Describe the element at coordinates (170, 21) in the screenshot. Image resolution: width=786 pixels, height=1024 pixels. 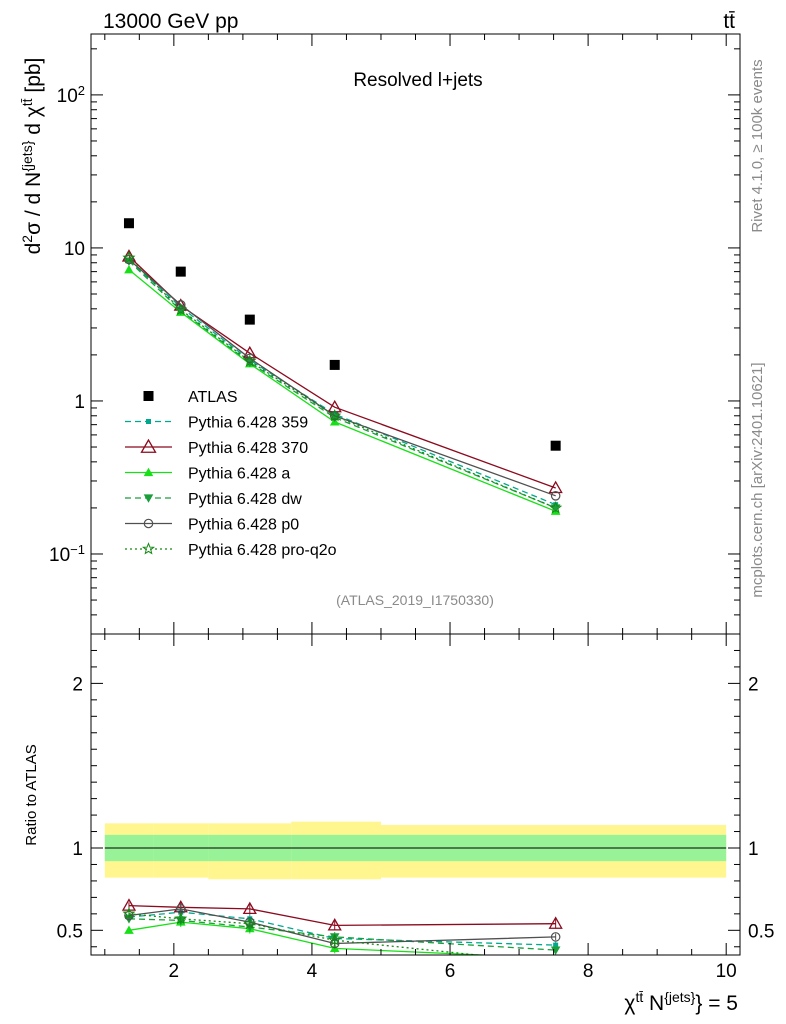
I see `energy-label: 13000 GeV pp` at that location.